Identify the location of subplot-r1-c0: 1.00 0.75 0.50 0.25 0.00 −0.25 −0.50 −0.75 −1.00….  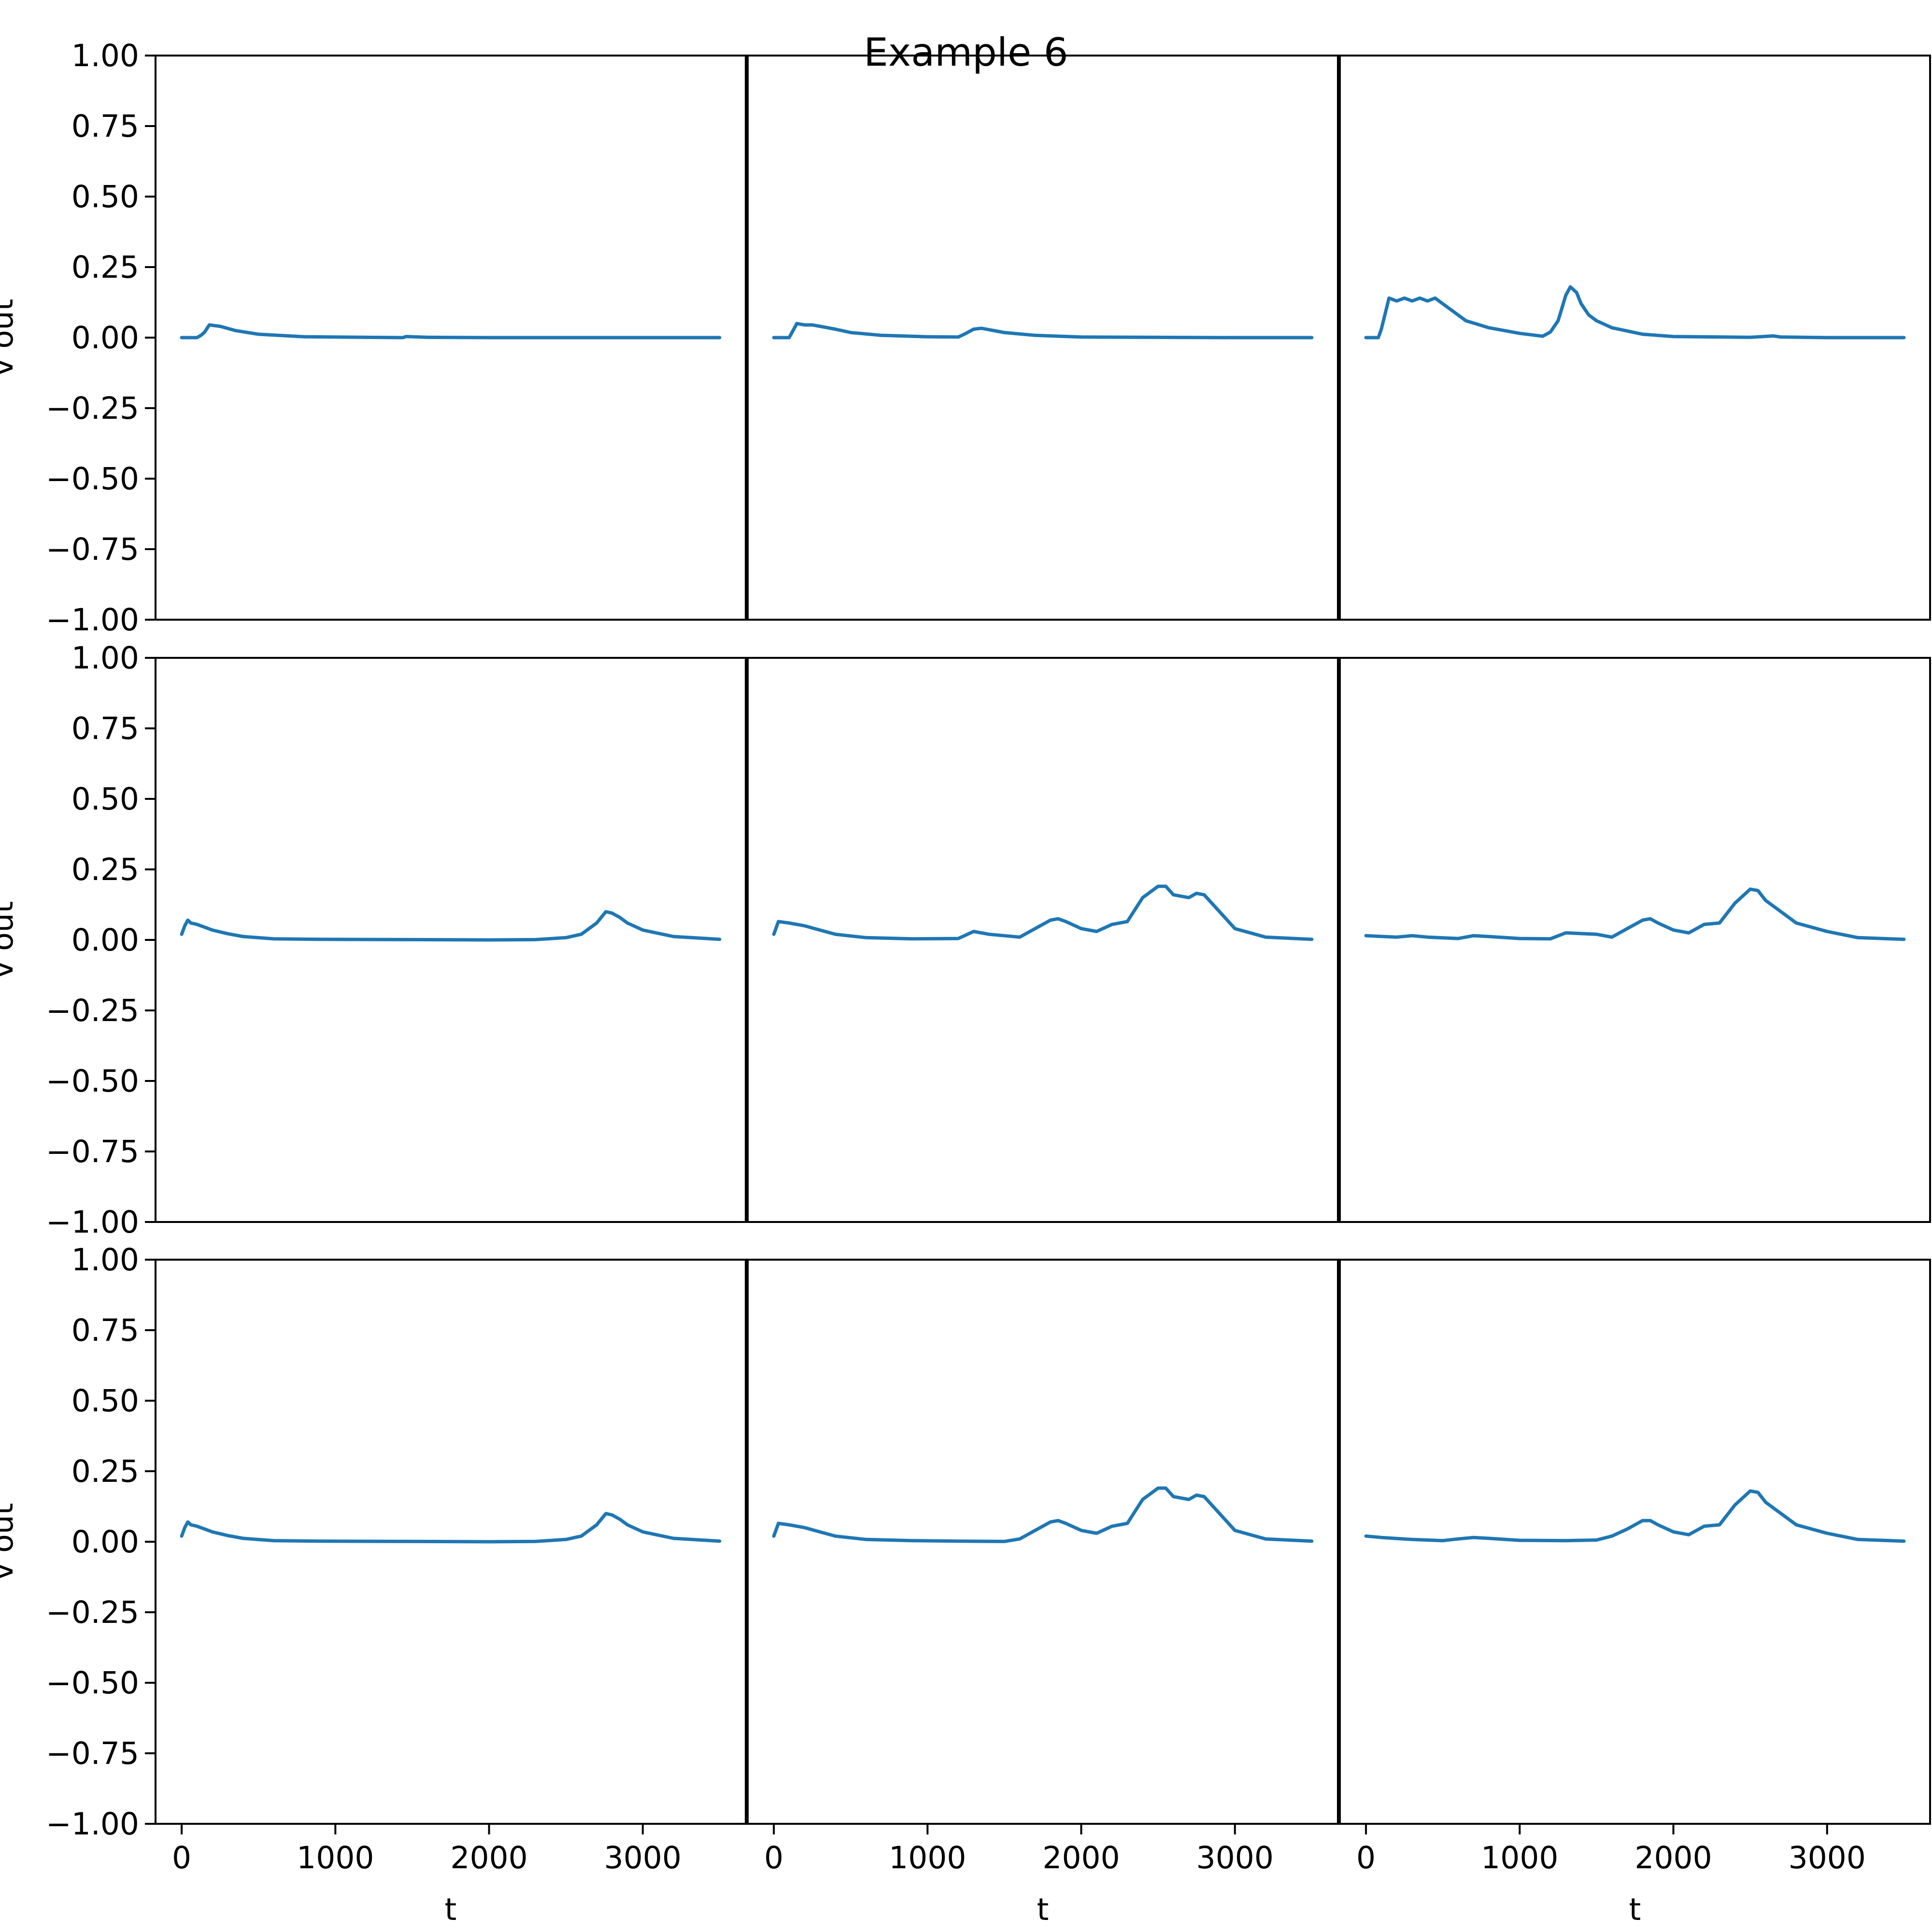
(373, 940).